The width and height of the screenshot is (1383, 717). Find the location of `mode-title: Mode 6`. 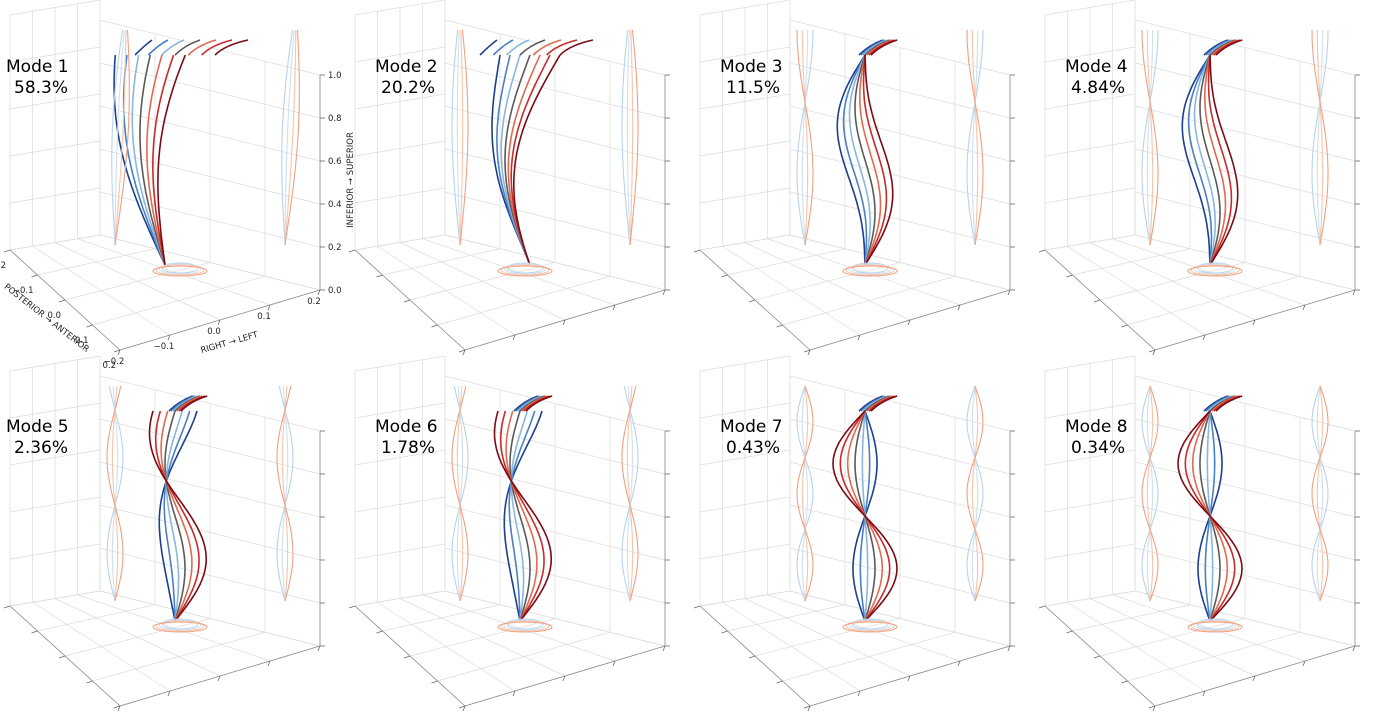

mode-title: Mode 6 is located at coordinates (406, 427).